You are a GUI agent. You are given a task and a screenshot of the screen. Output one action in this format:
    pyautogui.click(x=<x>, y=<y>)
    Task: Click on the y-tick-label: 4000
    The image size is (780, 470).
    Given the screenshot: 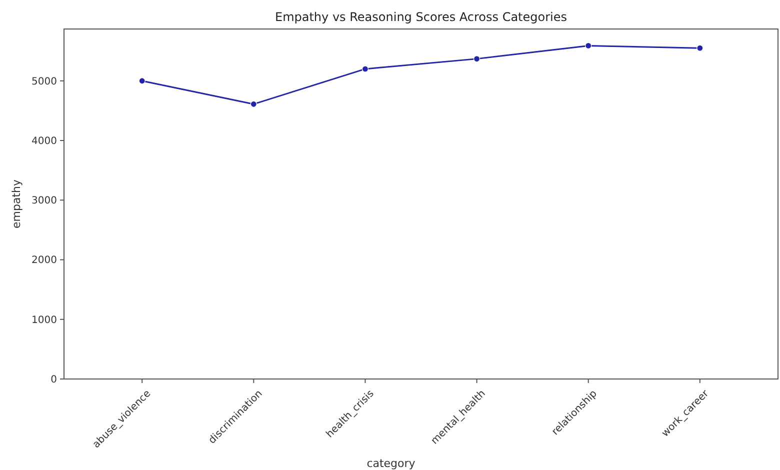 What is the action you would take?
    pyautogui.click(x=44, y=141)
    